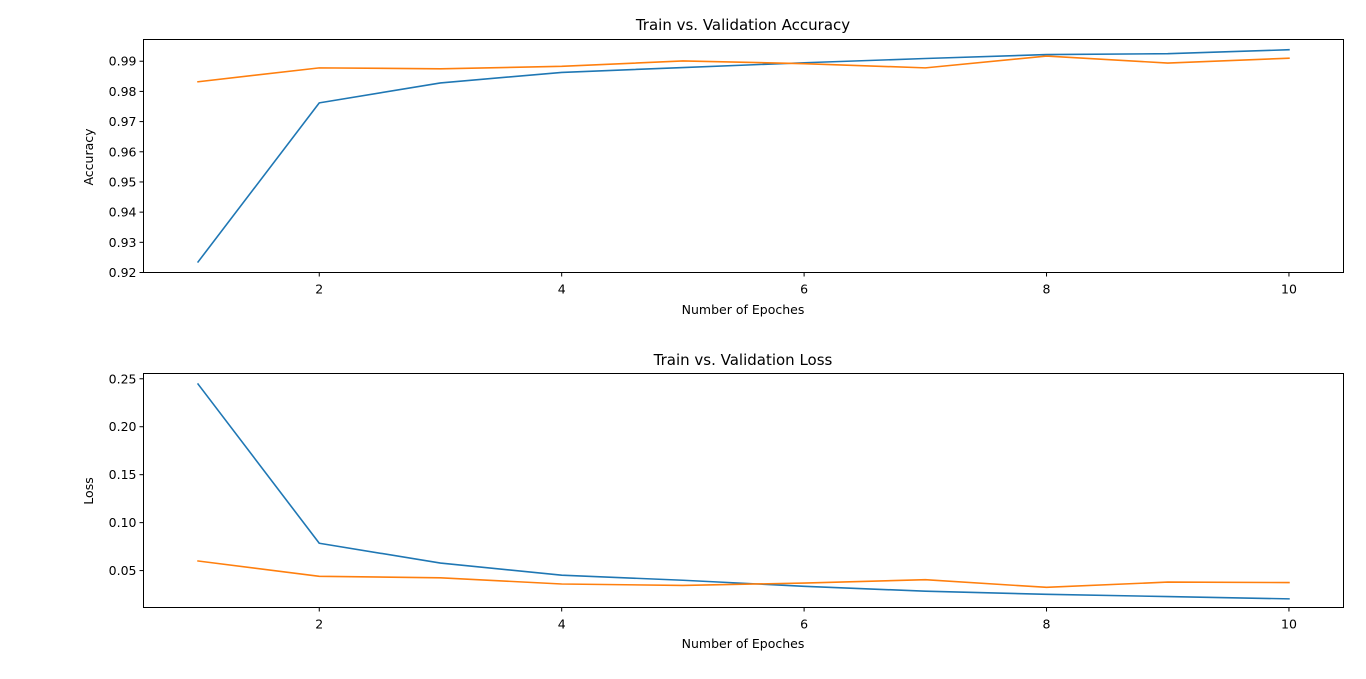  Describe the element at coordinates (123, 91) in the screenshot. I see `accuracy-y-tick-label: 0.98` at that location.